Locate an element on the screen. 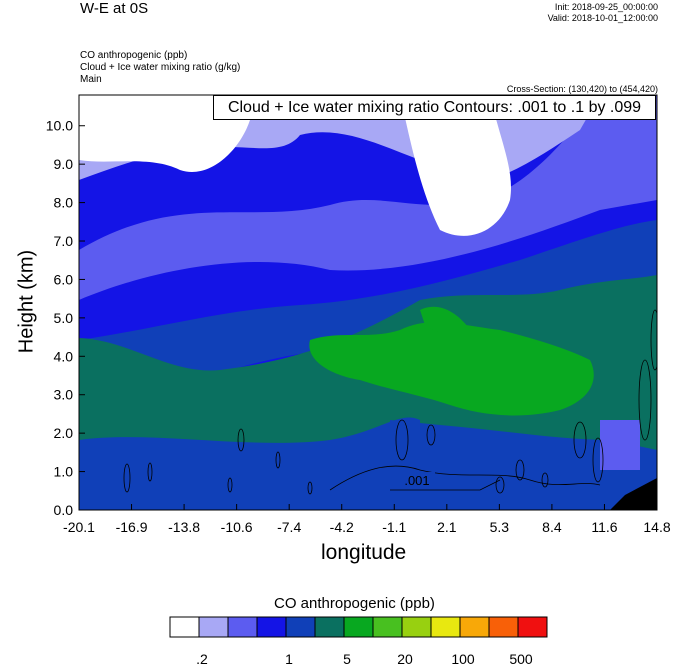 Image resolution: width=674 pixels, height=667 pixels. colorbar-title: CO anthropogenic (ppb) is located at coordinates (354, 603).